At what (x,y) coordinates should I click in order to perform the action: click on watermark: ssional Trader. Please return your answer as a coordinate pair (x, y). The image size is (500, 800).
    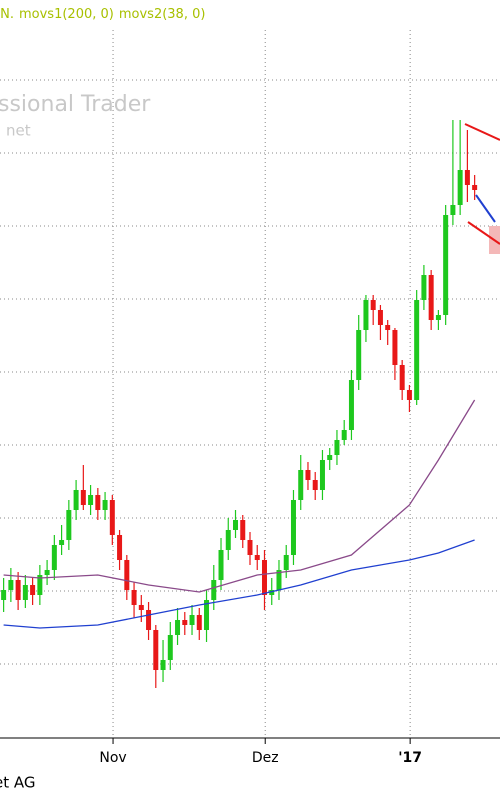
    Looking at the image, I should click on (75, 104).